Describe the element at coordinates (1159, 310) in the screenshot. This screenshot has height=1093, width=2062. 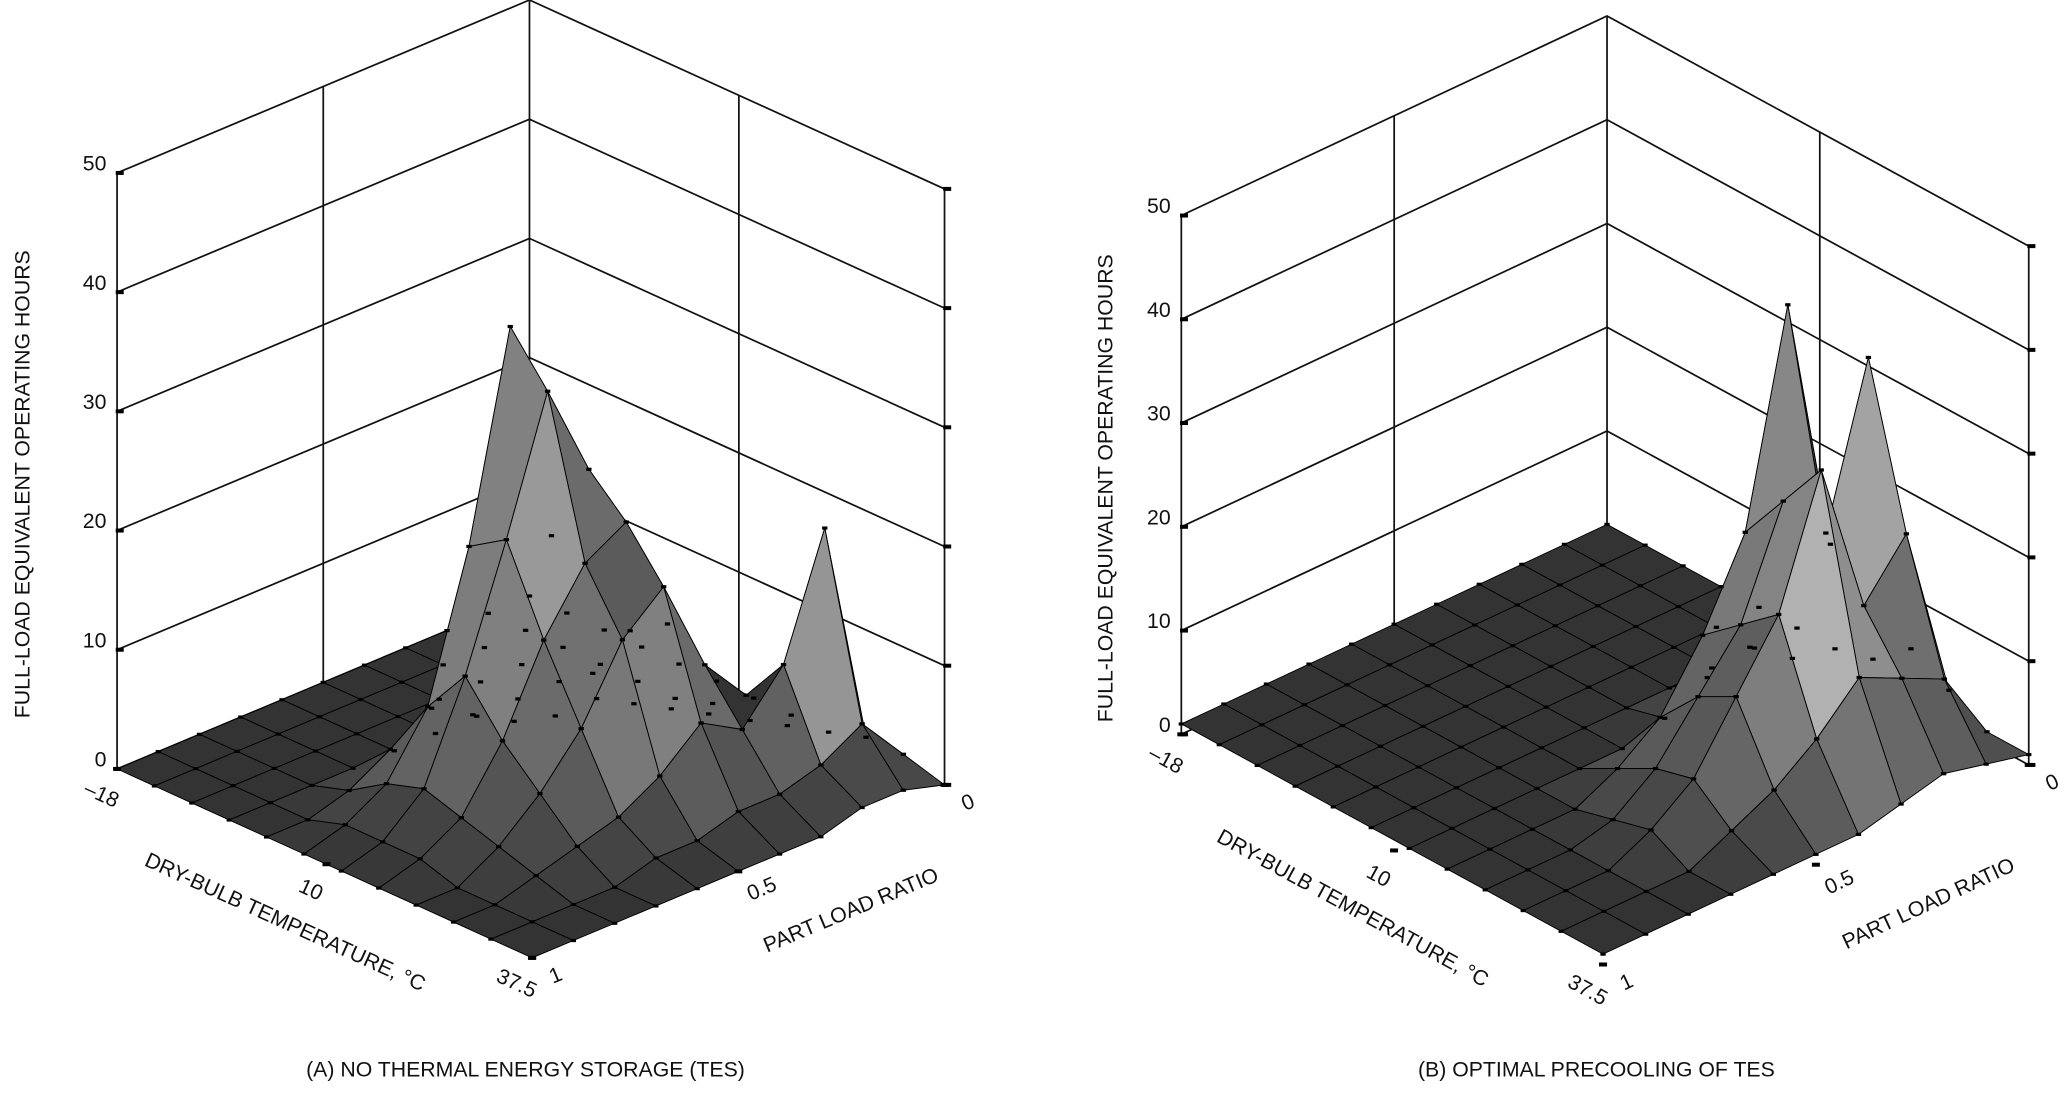
I see `z-tick-label: 40` at that location.